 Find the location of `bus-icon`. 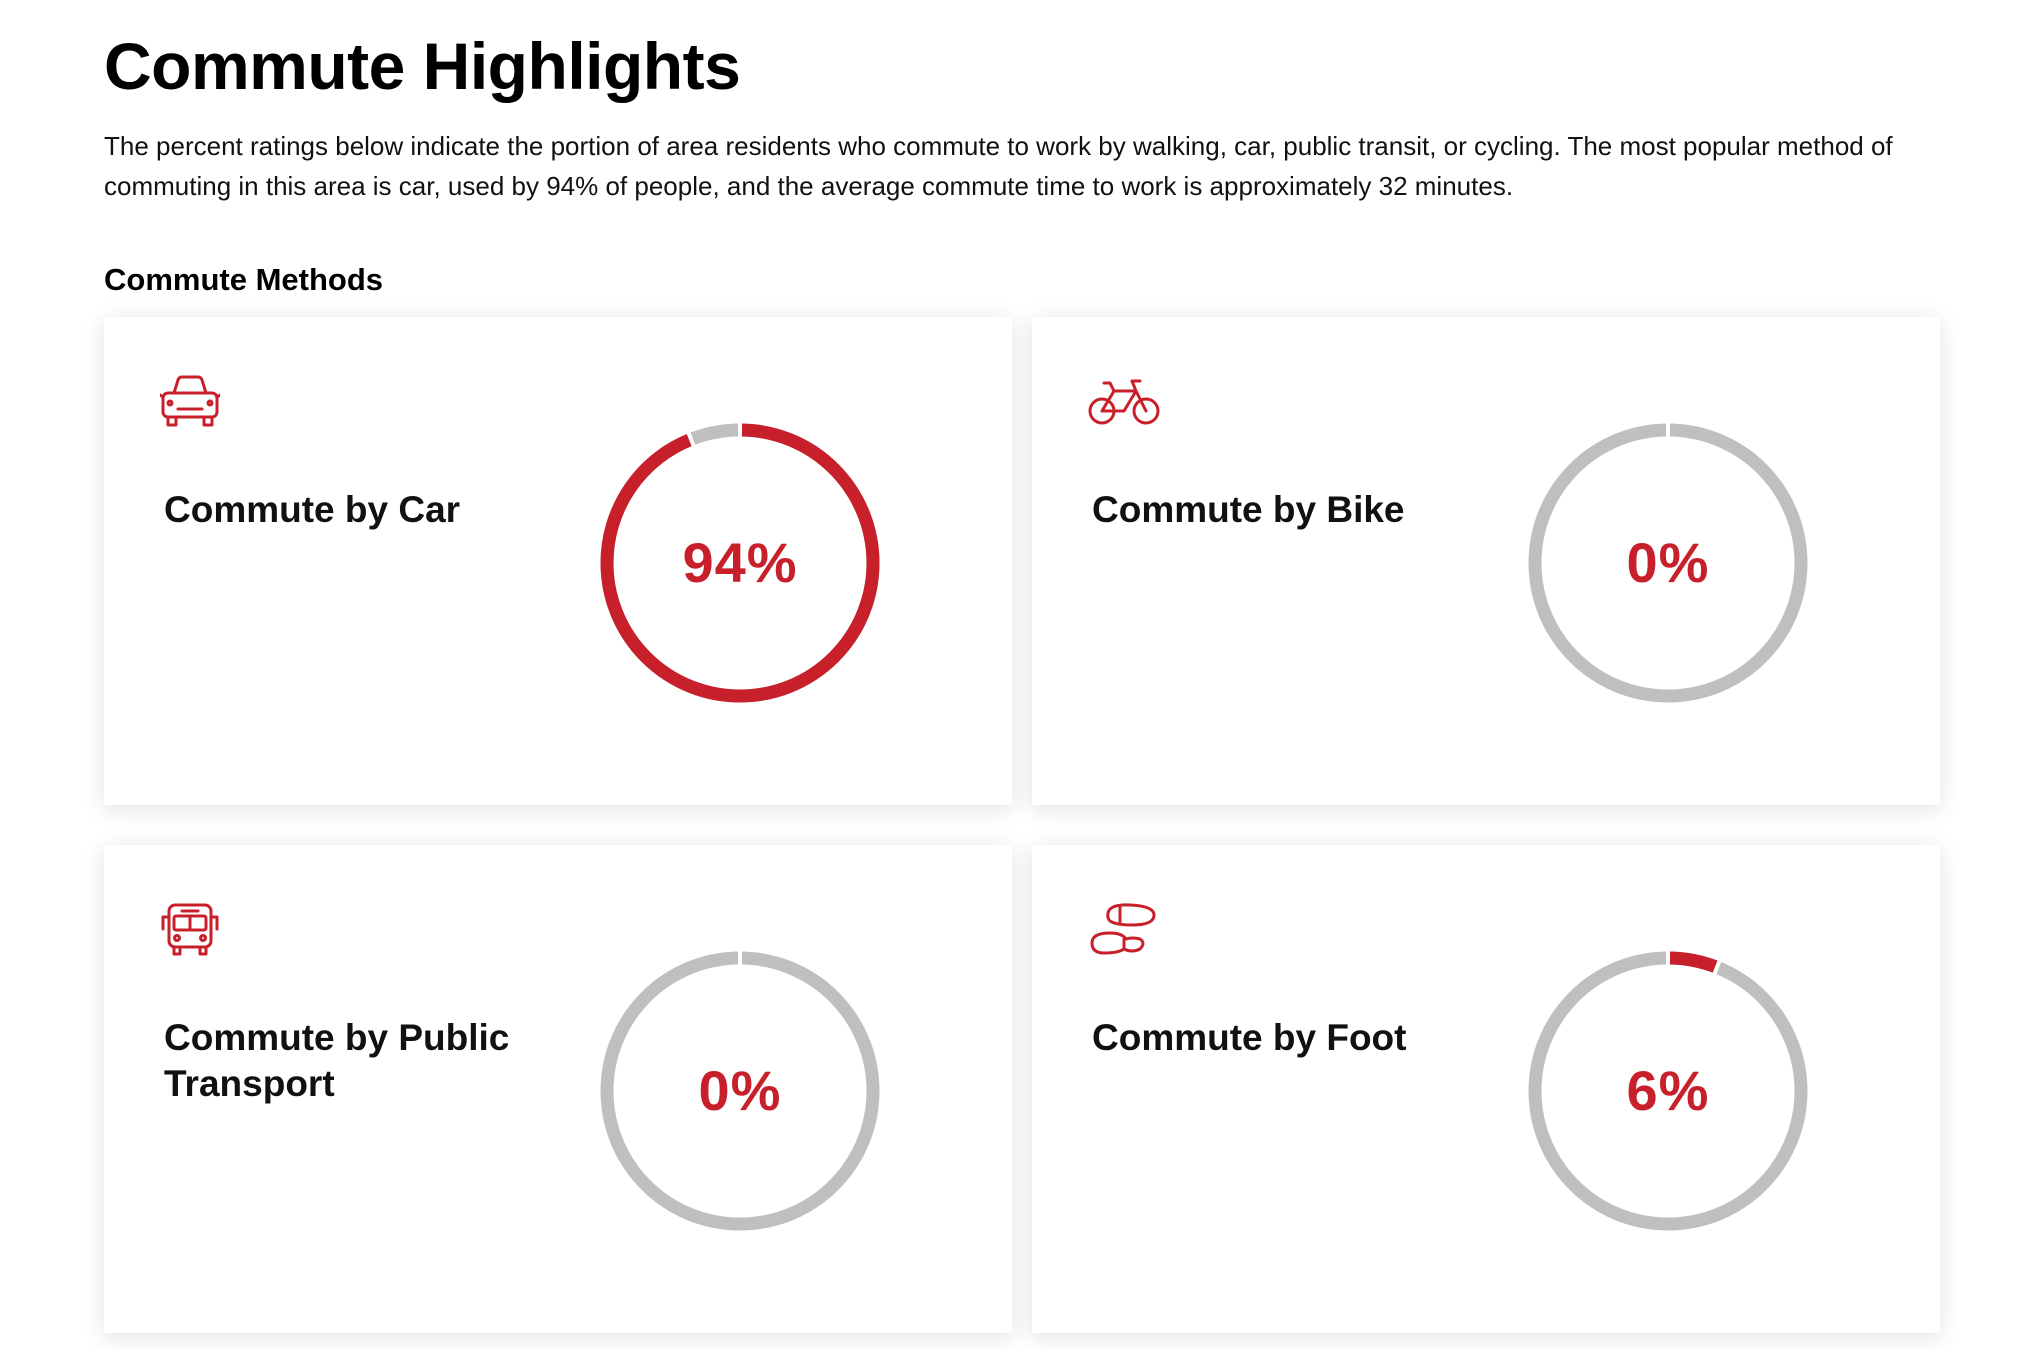

bus-icon is located at coordinates (190, 929).